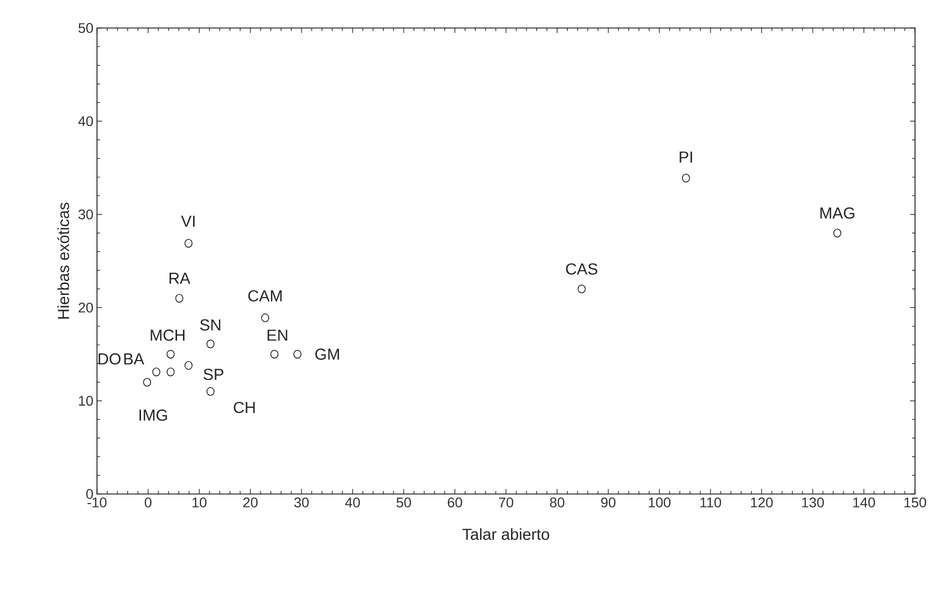 This screenshot has width=932, height=596. Describe the element at coordinates (199, 503) in the screenshot. I see `x-tick-label: 10` at that location.